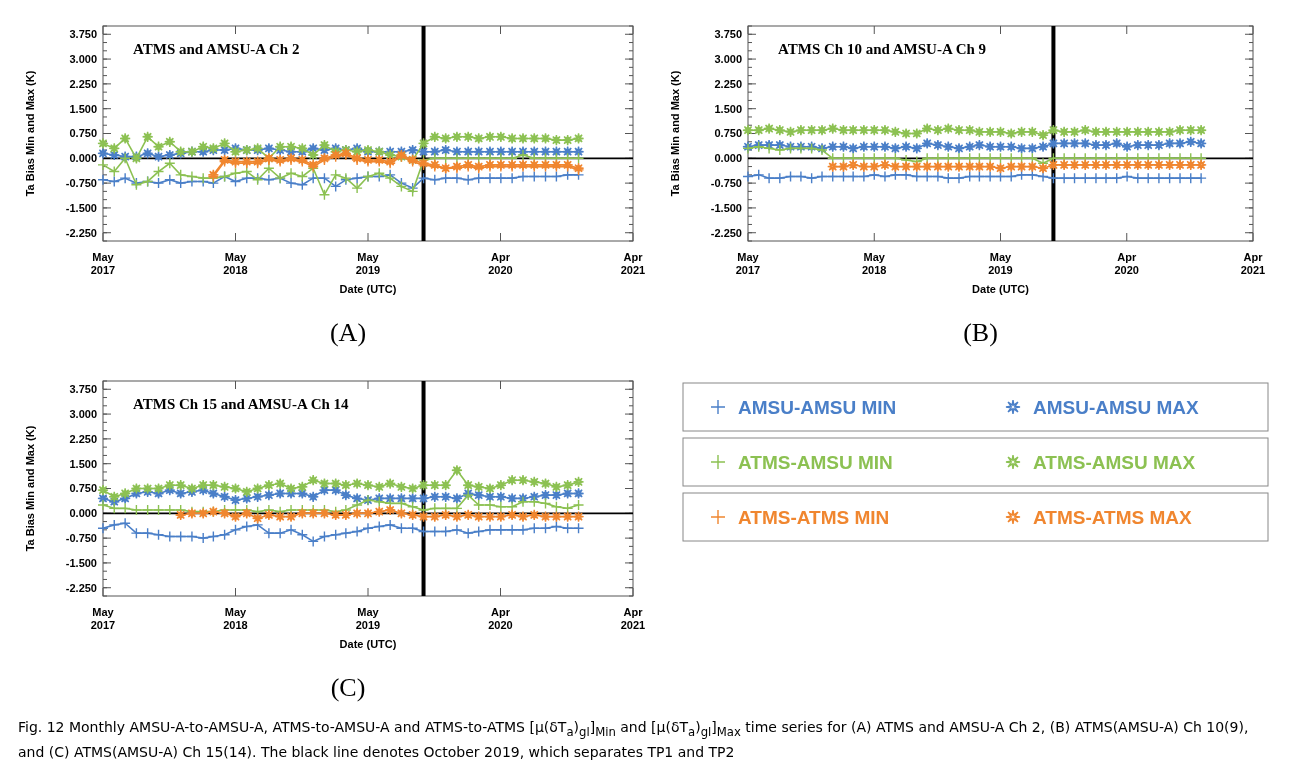  Describe the element at coordinates (633, 739) in the screenshot. I see `text: Fig. 12 Monthly AMSU-A-to-AMSU-A, ATMS-to-AMSU-A and ATMS-to-ATMS [μ(δT$_{a}$)$_{gl}$]$_{Min}$ and [μ(δT$_{a}$)$_{gl}$]$_{Max}$ time series for (A) ATMS and AMSU-A Ch 2, (B) ATMS(AMSU-A) Ch 10(9), and (C) ATMS(AMSU-A) Ch 15(14). The black line denotes October 2019, which separates TP1 and TP2` at that location.